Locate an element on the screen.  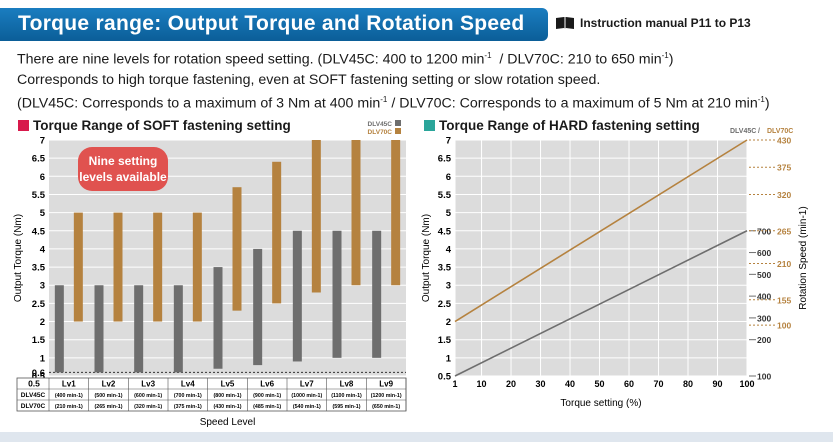
hard-xtick-label: 60 is located at coordinates (629, 384).